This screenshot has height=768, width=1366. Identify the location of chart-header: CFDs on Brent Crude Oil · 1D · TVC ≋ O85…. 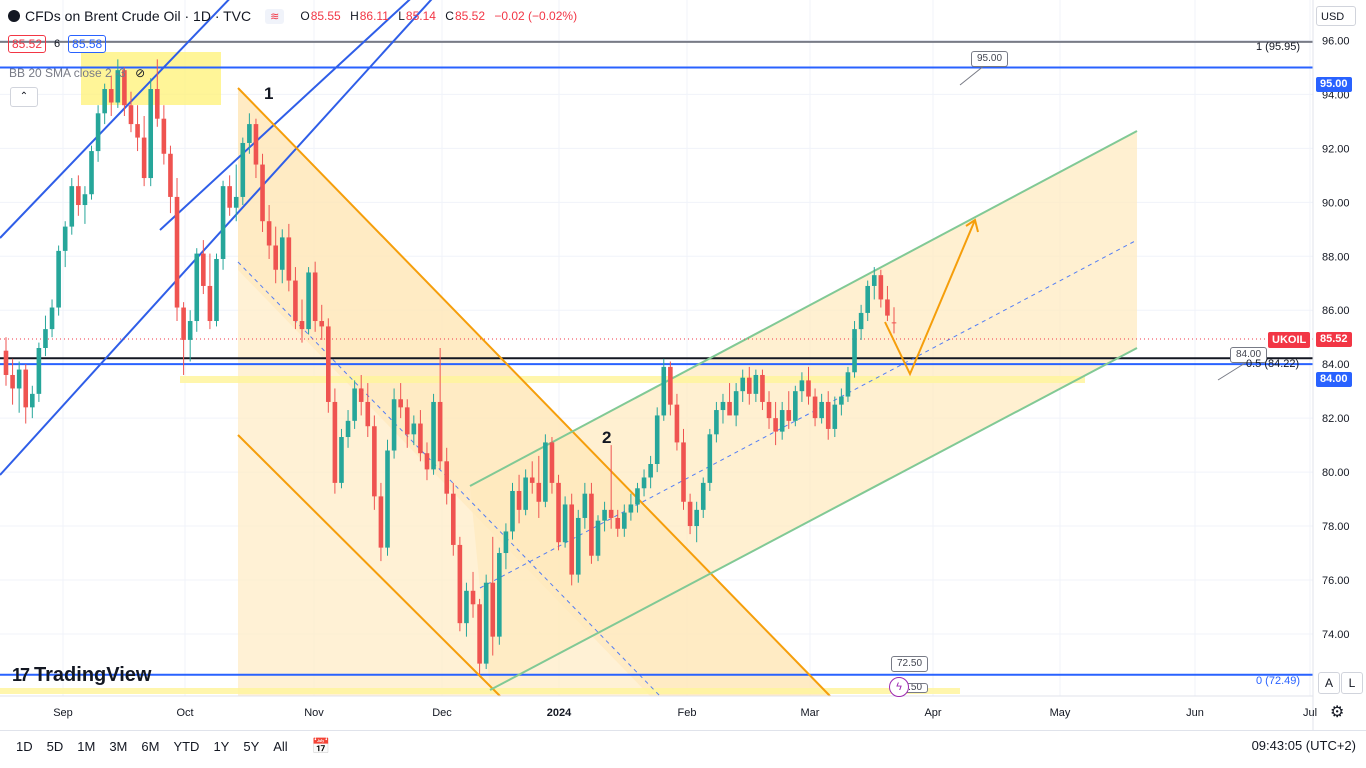
(291, 16).